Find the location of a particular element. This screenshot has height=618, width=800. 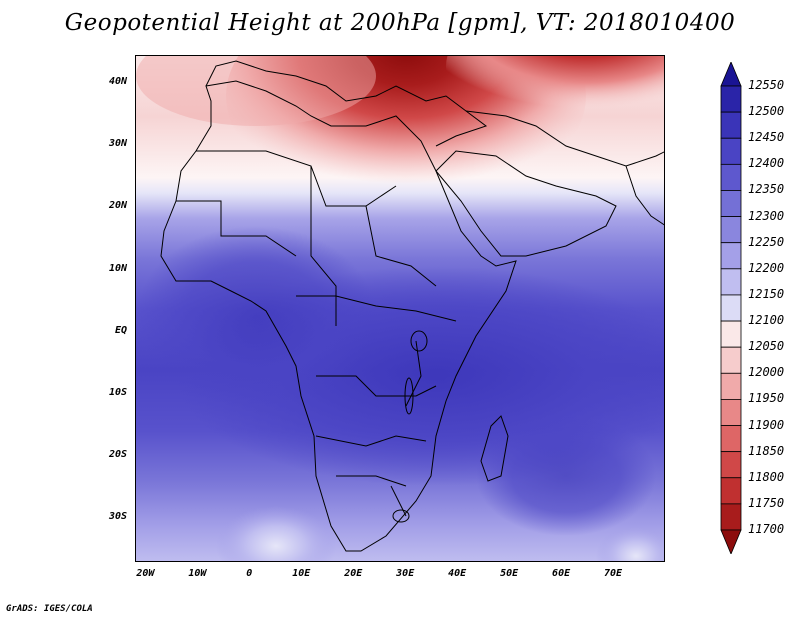

latitude-label: 10S is located at coordinates (117, 393).